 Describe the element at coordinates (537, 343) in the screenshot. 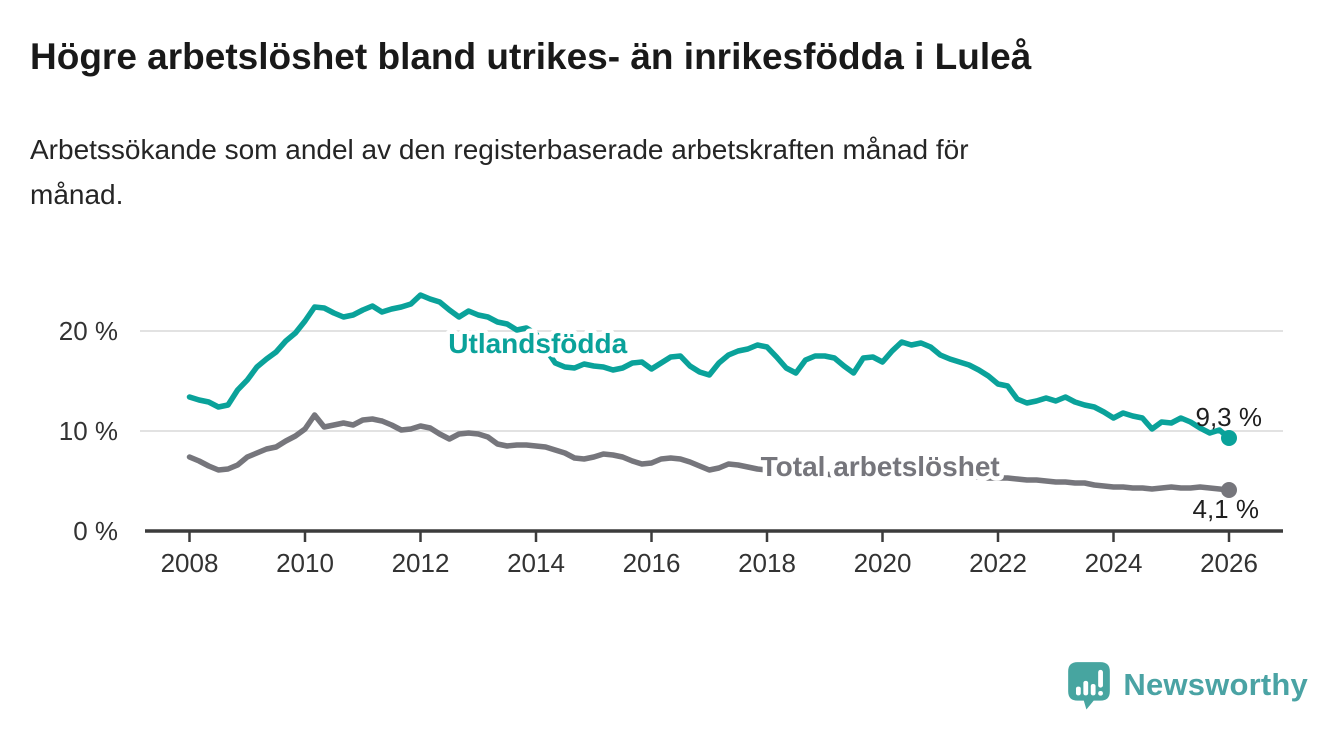

I see `series-label-0: Utlandsfödda` at that location.